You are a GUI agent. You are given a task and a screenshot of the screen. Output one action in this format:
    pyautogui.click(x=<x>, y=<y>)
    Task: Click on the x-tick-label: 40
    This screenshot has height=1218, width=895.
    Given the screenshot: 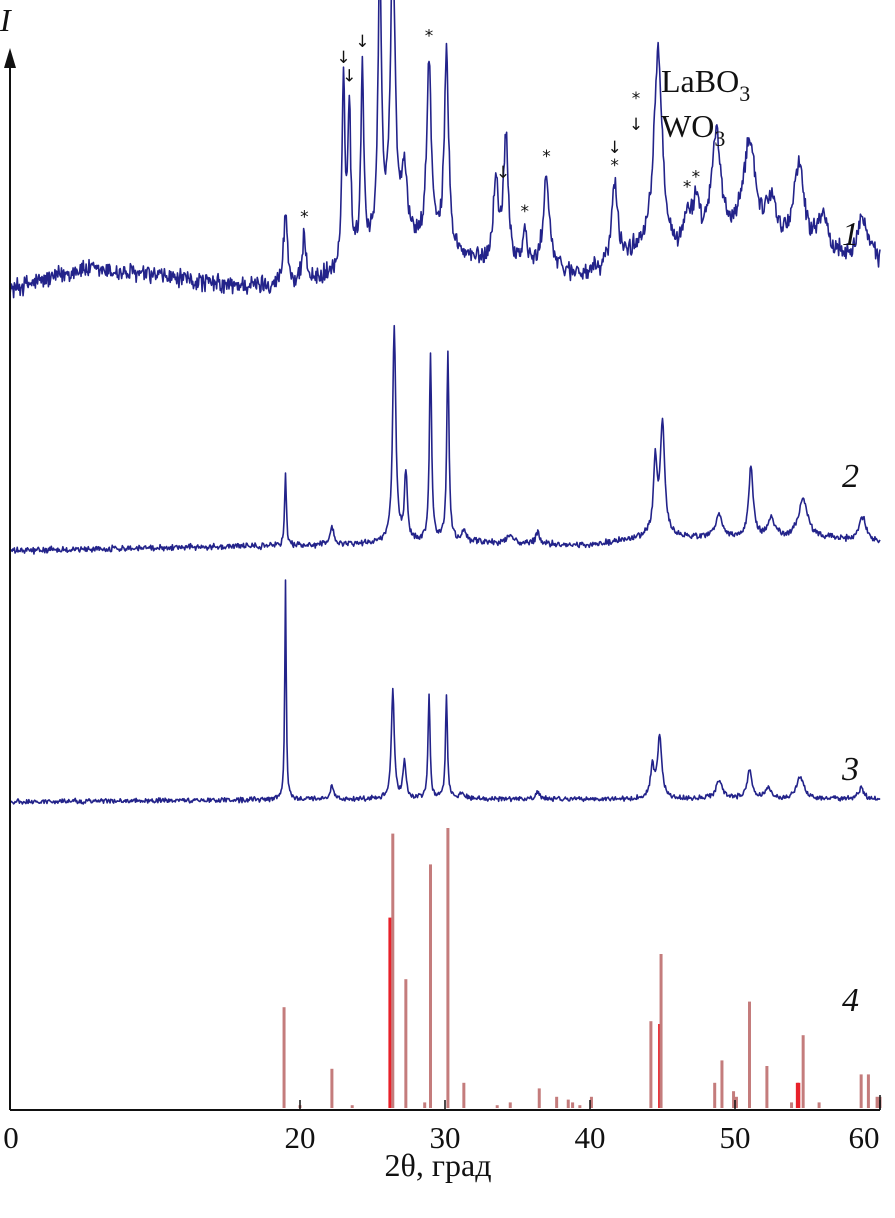 What is the action you would take?
    pyautogui.click(x=590, y=1137)
    